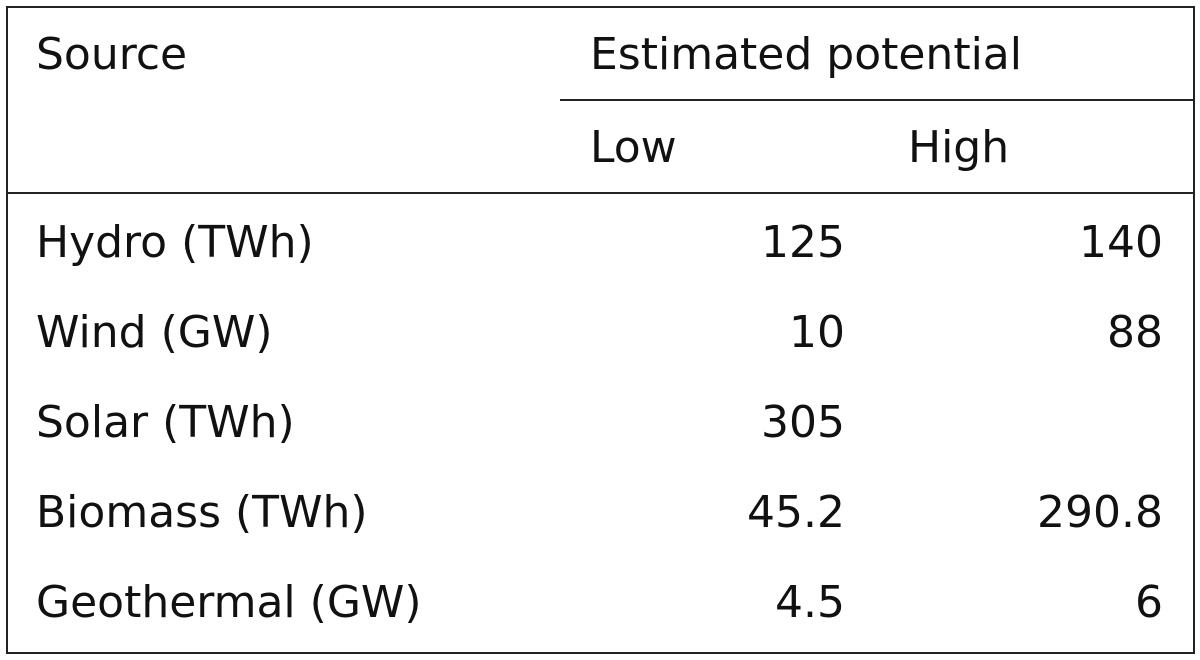  What do you see at coordinates (1135, 332) in the screenshot?
I see `cell-value: 88` at bounding box center [1135, 332].